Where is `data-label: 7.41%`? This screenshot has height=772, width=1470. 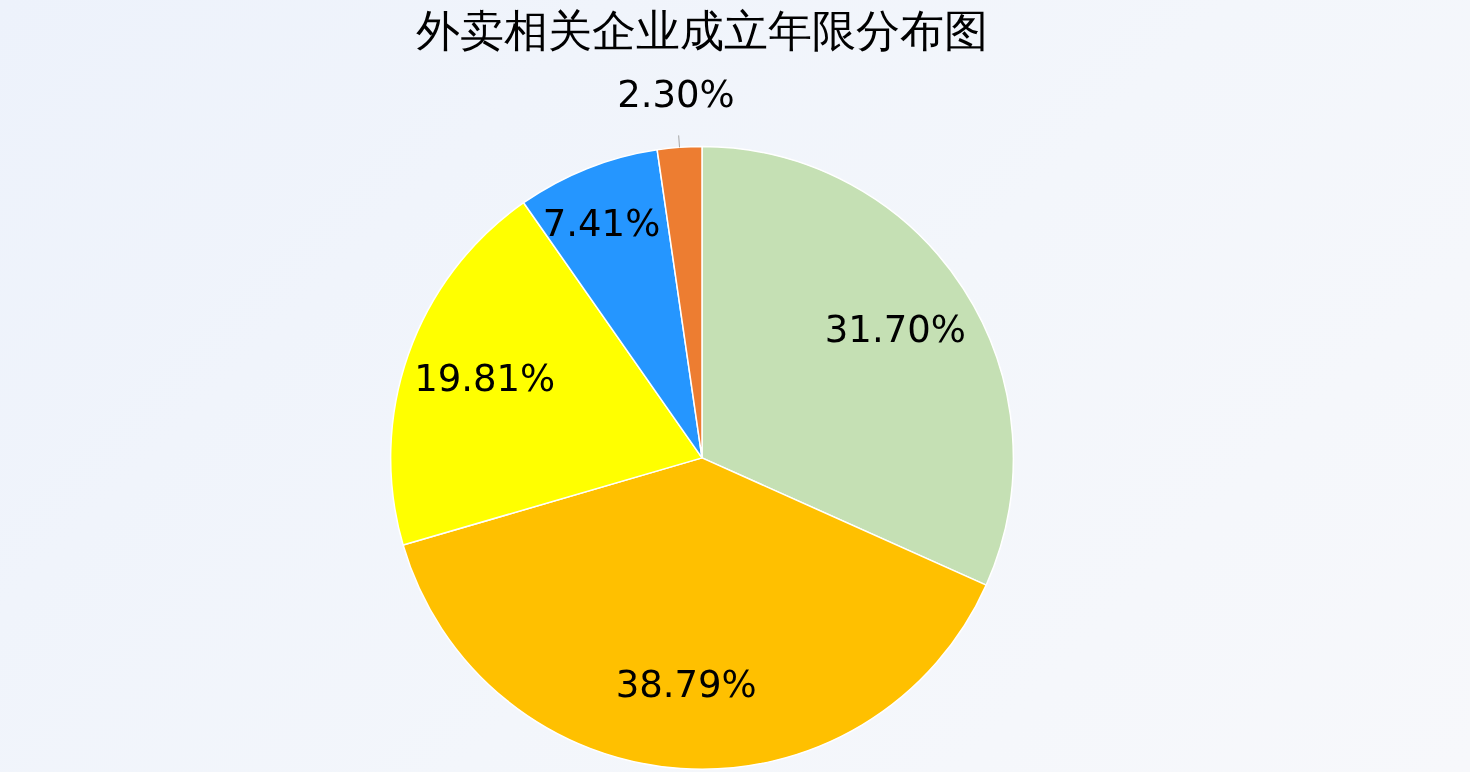 data-label: 7.41% is located at coordinates (601, 223).